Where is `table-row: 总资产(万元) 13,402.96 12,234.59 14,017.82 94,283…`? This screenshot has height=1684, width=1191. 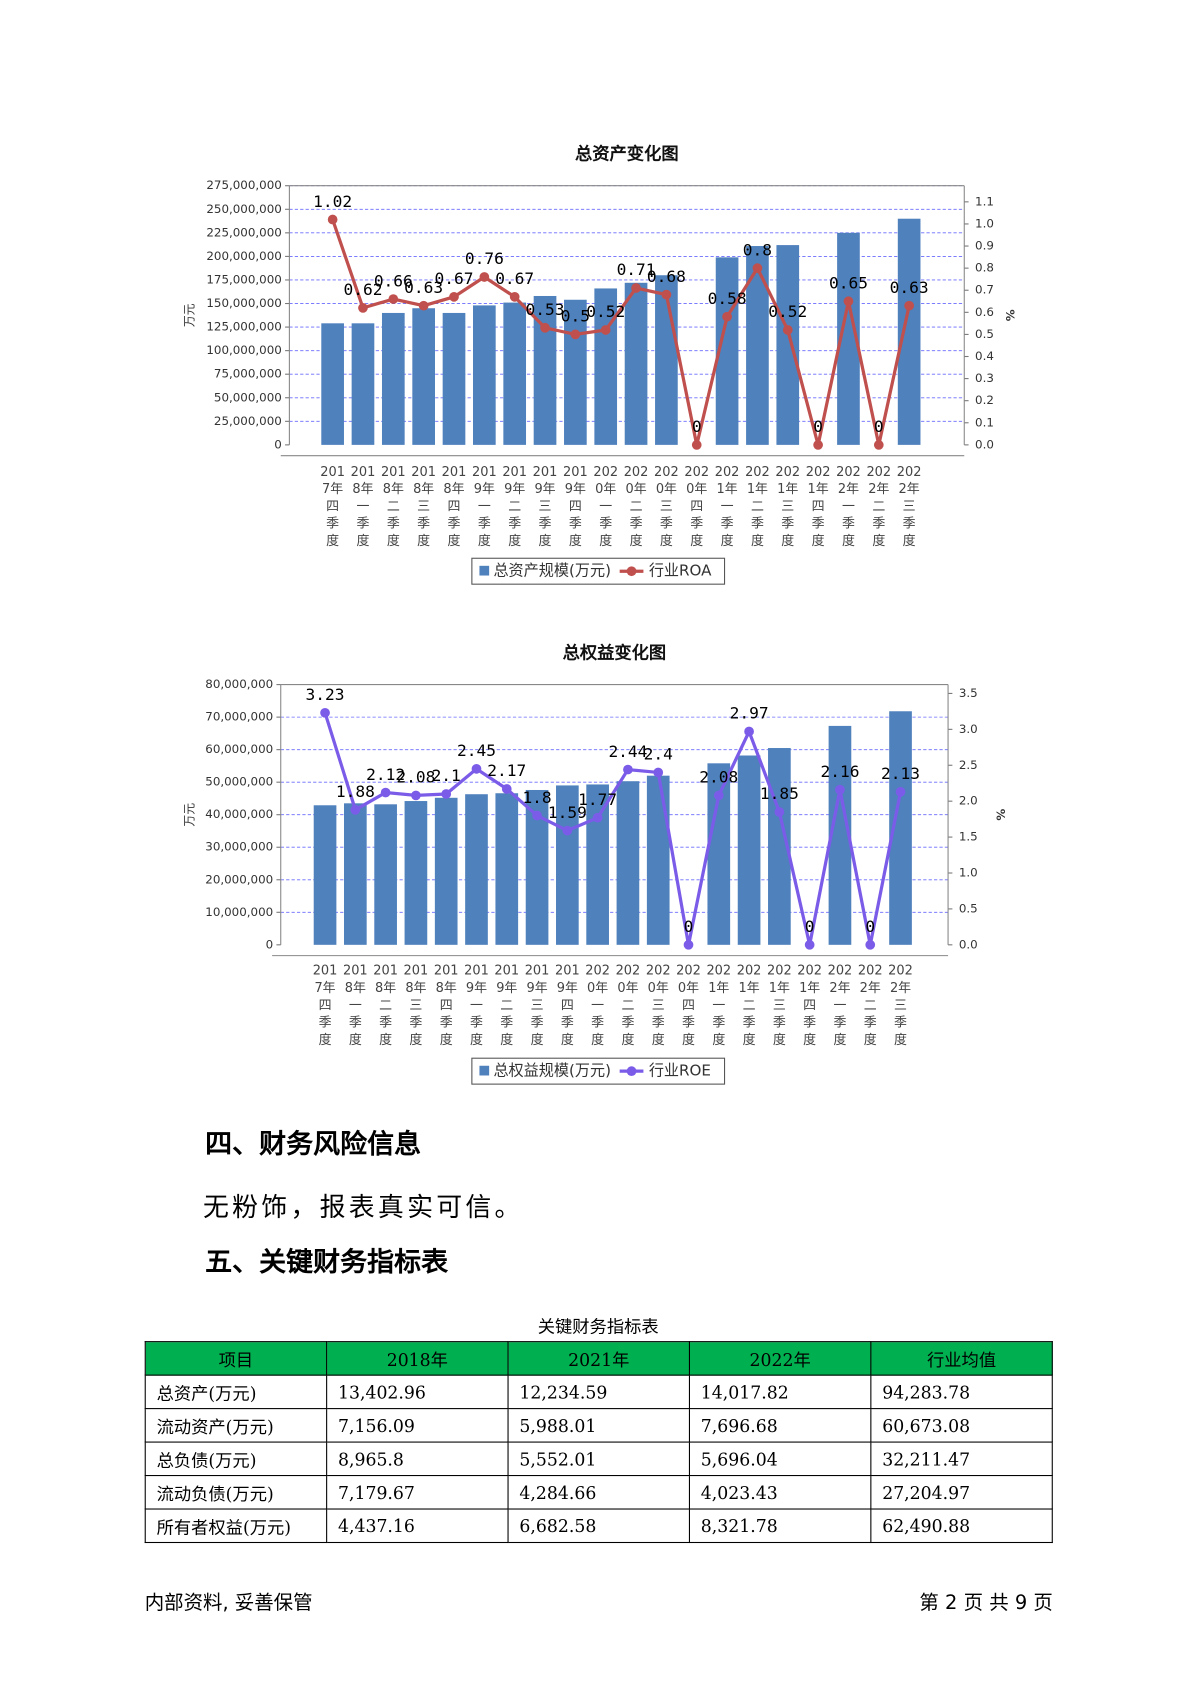 table-row: 总资产(万元) 13,402.96 12,234.59 14,017.82 94,283… is located at coordinates (598, 1392).